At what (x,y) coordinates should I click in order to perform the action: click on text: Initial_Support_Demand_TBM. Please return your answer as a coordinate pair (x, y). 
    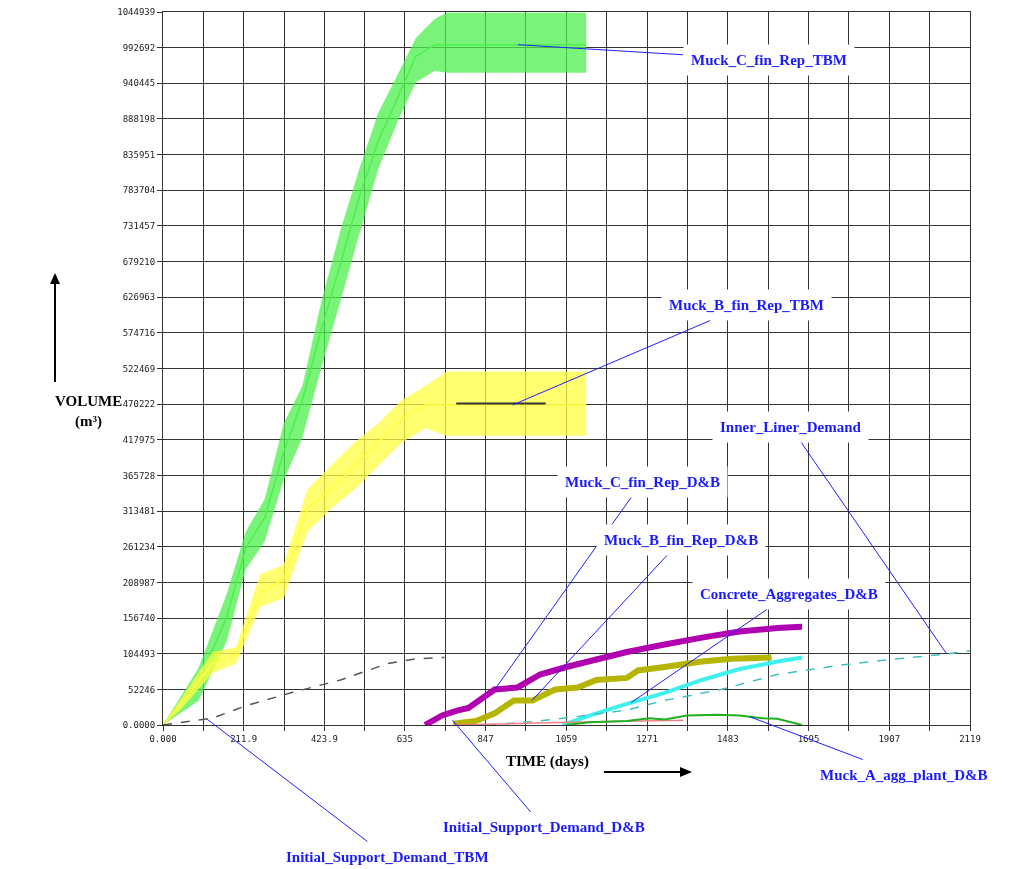
    Looking at the image, I should click on (387, 857).